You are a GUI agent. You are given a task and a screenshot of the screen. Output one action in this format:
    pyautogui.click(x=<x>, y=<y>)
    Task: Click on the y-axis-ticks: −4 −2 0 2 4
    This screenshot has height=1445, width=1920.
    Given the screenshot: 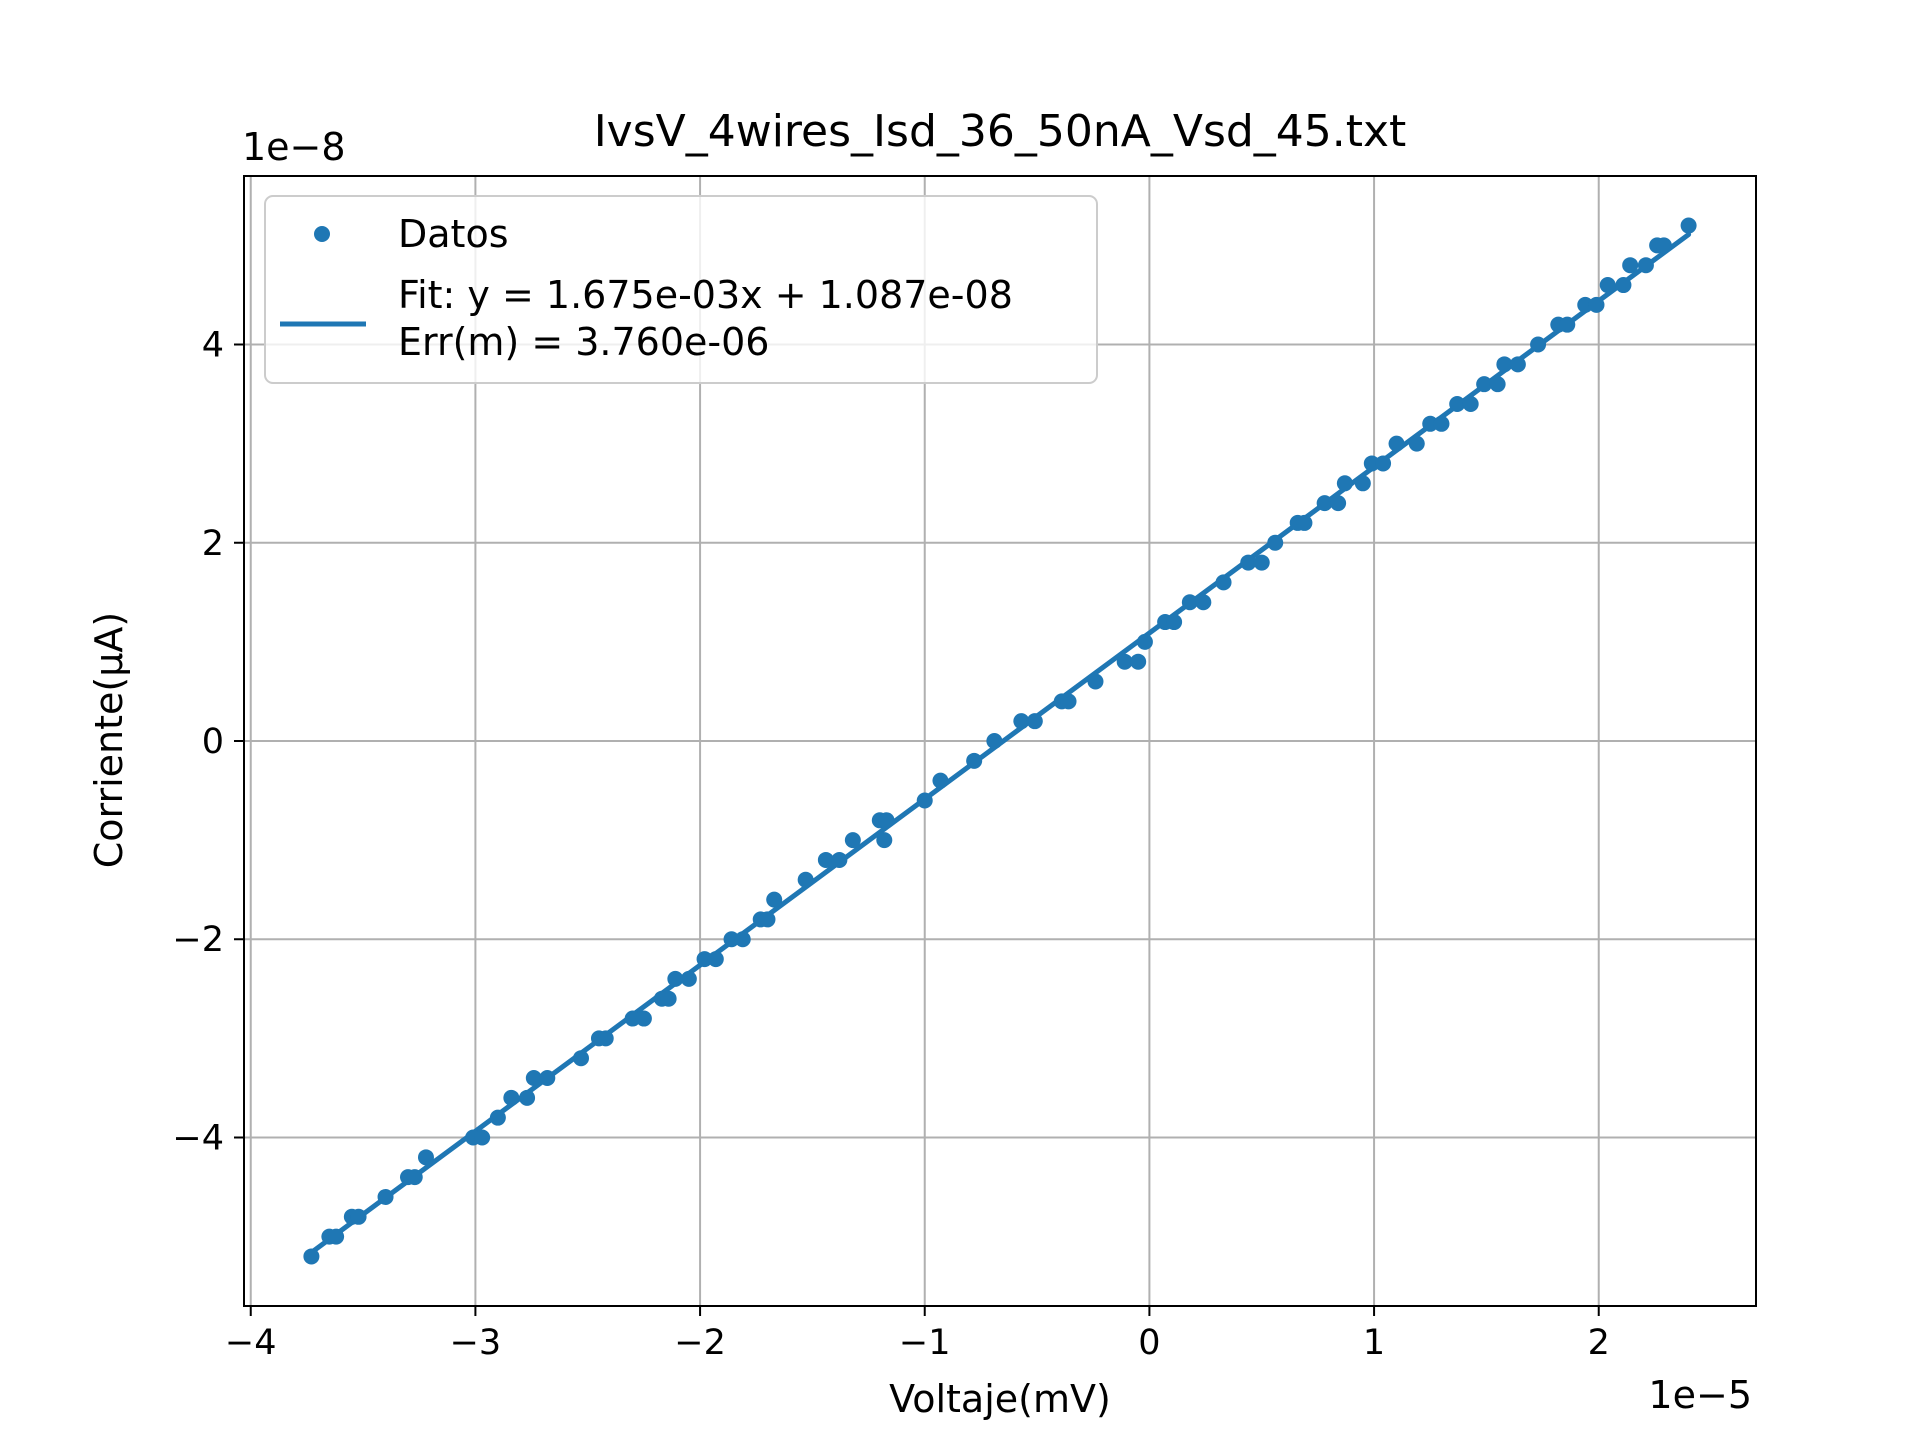 What is the action you would take?
    pyautogui.click(x=208, y=742)
    